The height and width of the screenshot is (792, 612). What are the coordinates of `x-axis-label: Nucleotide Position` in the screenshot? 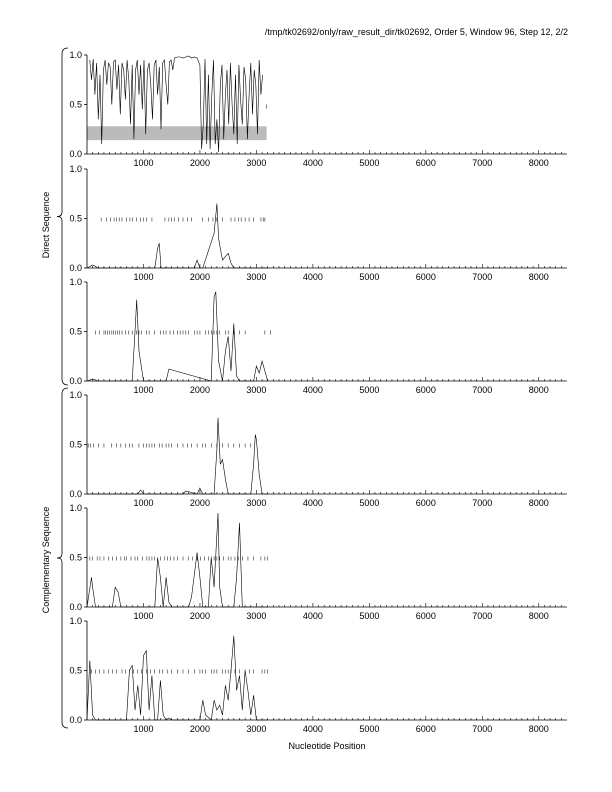 It's located at (327, 746).